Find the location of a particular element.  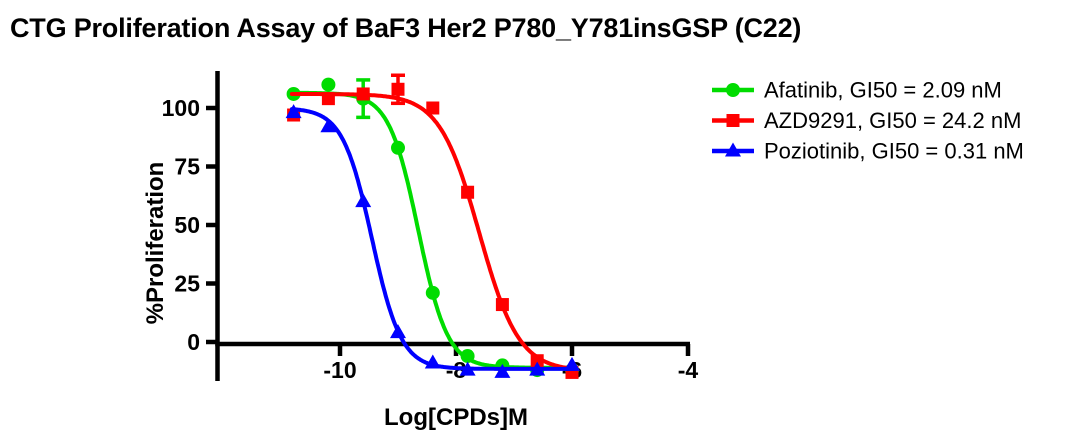

y-tick-label: 25 is located at coordinates (187, 284).